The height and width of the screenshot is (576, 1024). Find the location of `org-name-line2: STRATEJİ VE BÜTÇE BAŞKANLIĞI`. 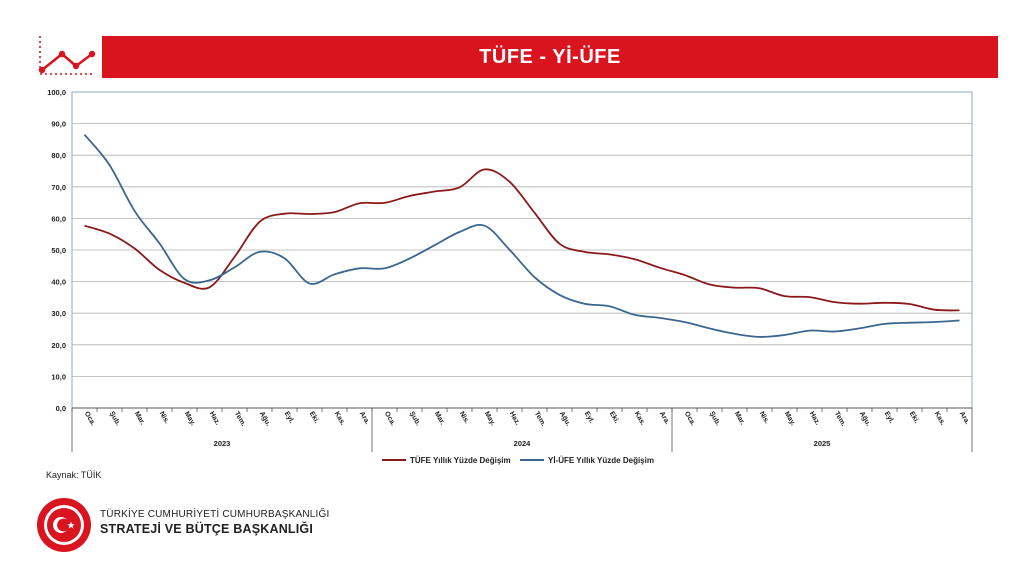

org-name-line2: STRATEJİ VE BÜTÇE BAŞKANLIĞI is located at coordinates (207, 529).